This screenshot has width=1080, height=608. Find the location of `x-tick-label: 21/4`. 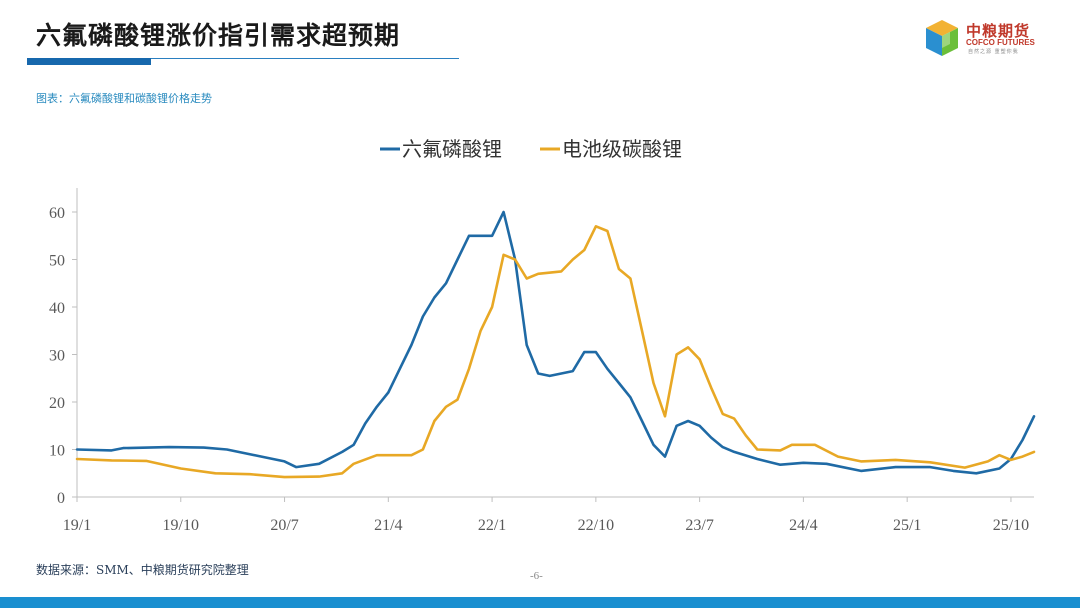

x-tick-label: 21/4 is located at coordinates (388, 525).